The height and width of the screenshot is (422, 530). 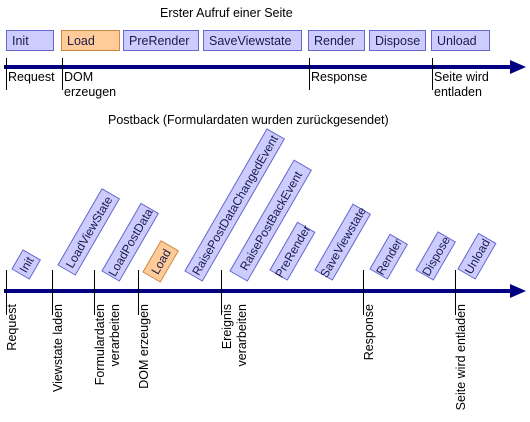 What do you see at coordinates (58, 348) in the screenshot?
I see `marker-label: Viewstate laden` at bounding box center [58, 348].